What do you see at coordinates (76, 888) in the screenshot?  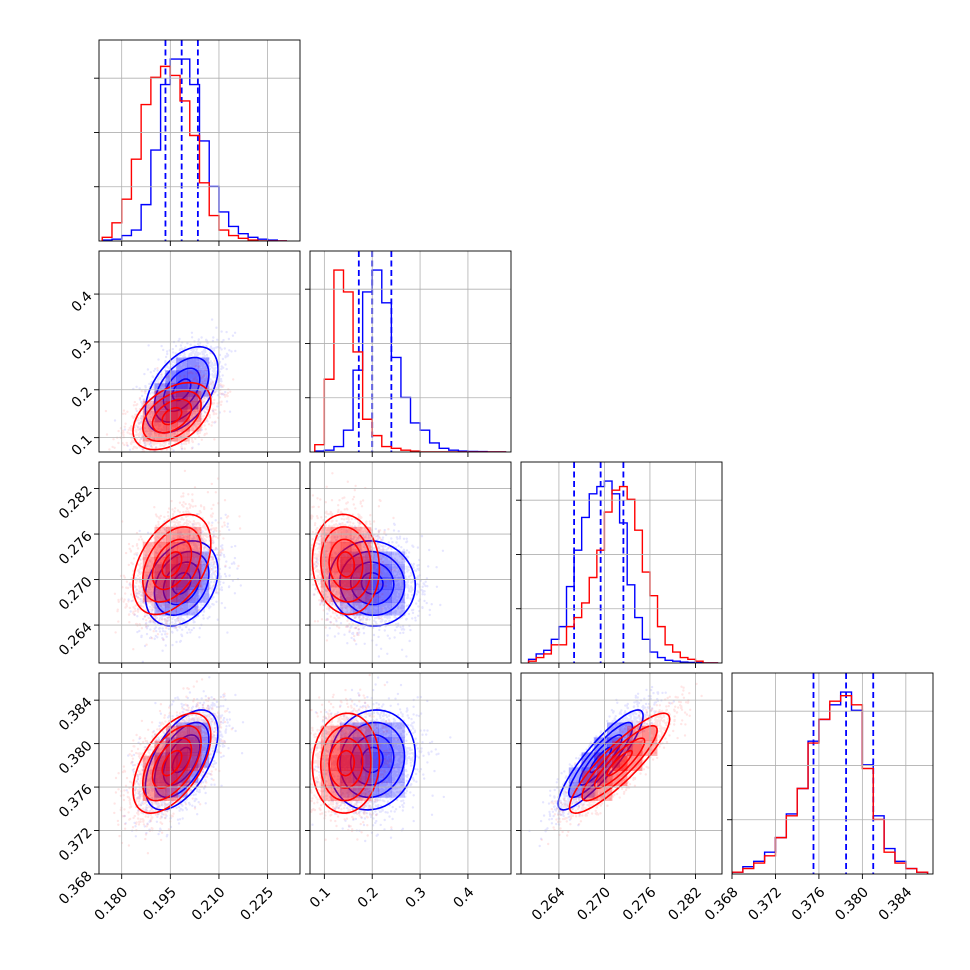 I see `y-tick-label: 0.368` at bounding box center [76, 888].